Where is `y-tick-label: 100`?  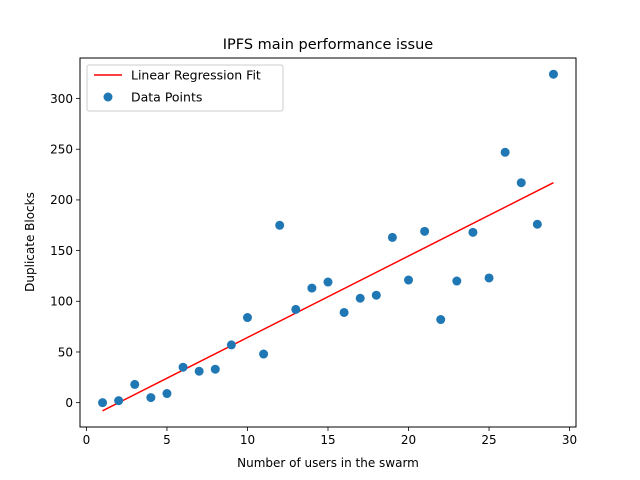
y-tick-label: 100 is located at coordinates (61, 302).